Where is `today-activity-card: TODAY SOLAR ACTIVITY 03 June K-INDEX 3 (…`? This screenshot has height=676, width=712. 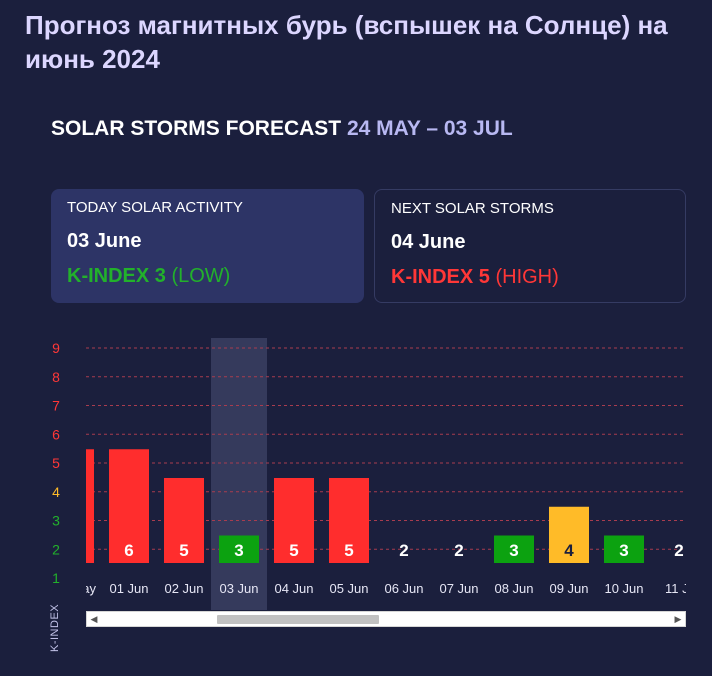
today-activity-card: TODAY SOLAR ACTIVITY 03 June K-INDEX 3 (… is located at coordinates (207, 246).